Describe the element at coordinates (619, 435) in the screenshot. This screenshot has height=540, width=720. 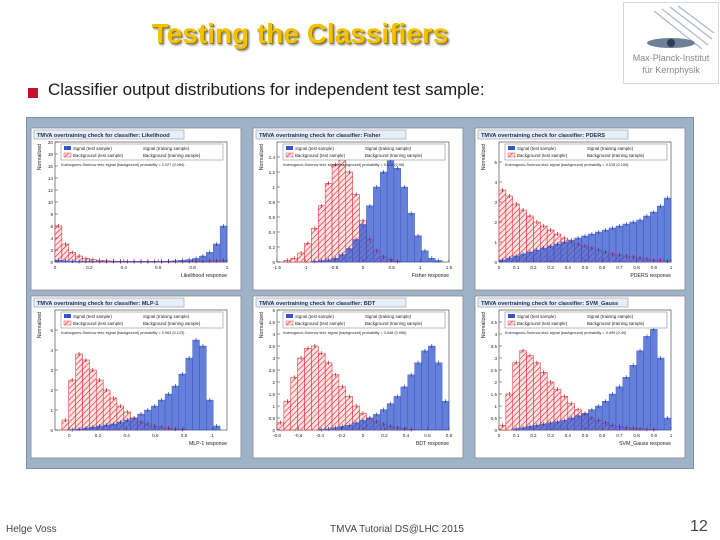
I see `x-tick-label: 0.7` at that location.